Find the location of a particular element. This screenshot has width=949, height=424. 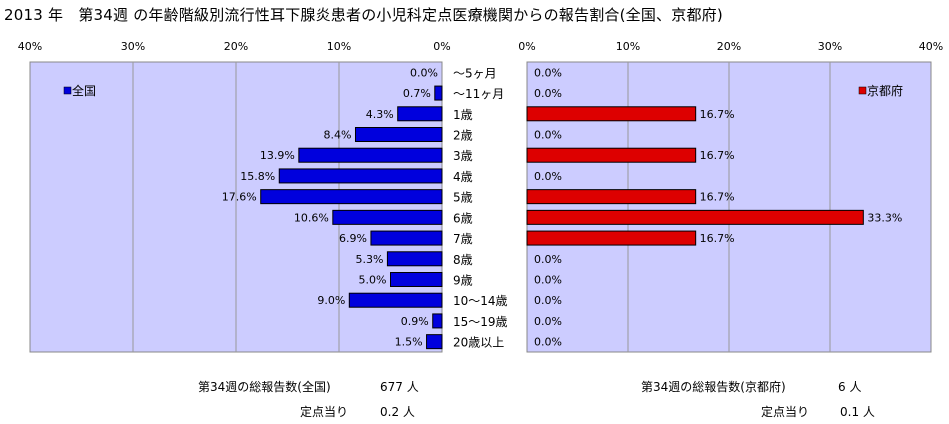

national-tick-labels: 40% 30% 20% 10% 0% is located at coordinates (234, 46).